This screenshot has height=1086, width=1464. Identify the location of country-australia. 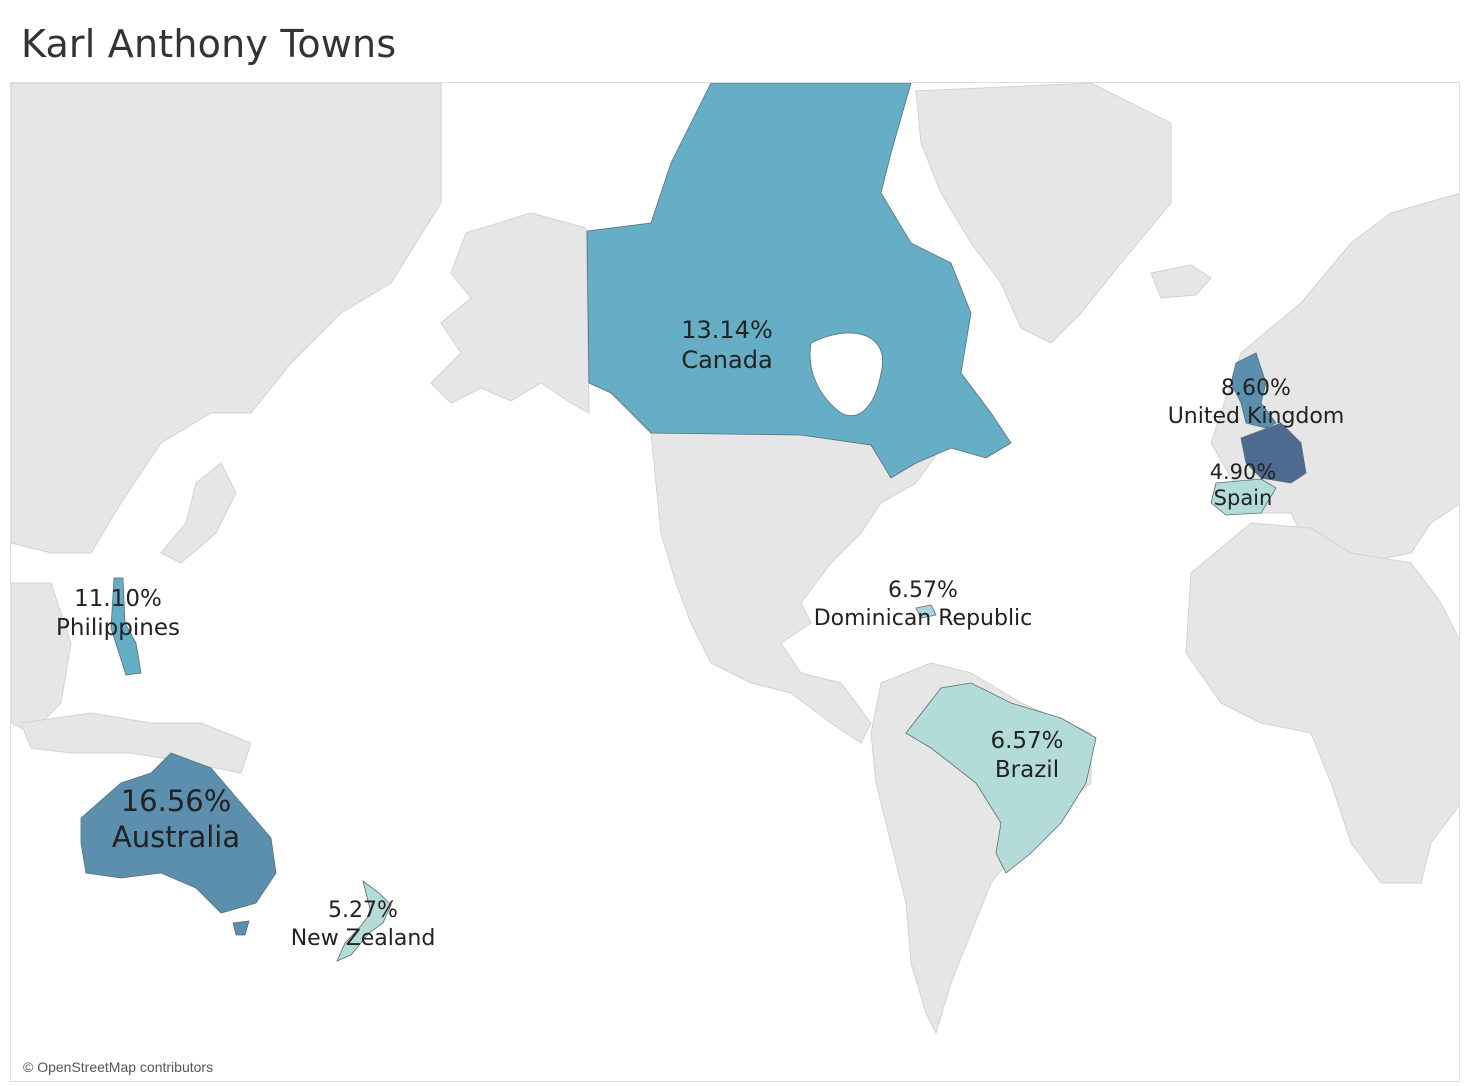
(178, 833).